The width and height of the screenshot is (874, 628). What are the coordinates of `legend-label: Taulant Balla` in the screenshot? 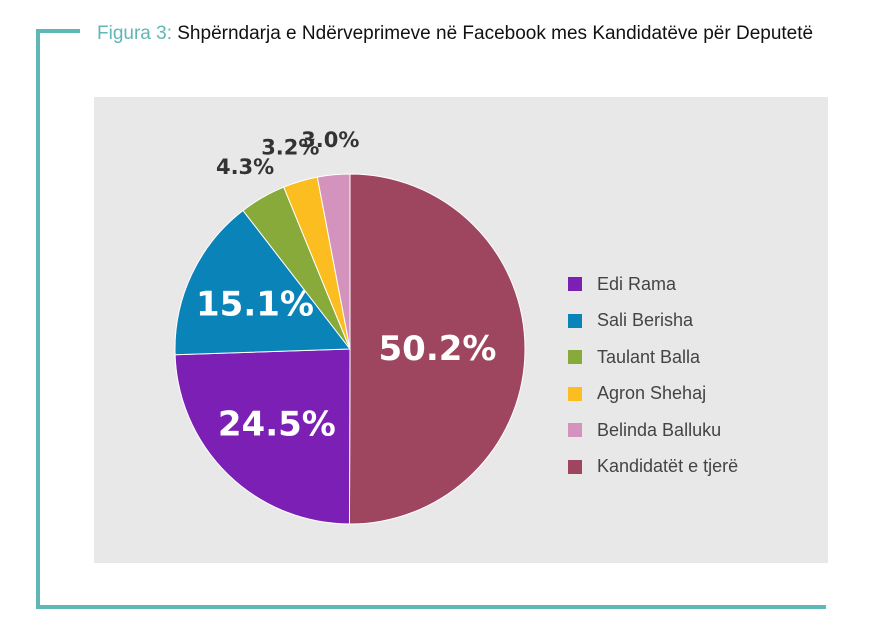 It's located at (649, 356).